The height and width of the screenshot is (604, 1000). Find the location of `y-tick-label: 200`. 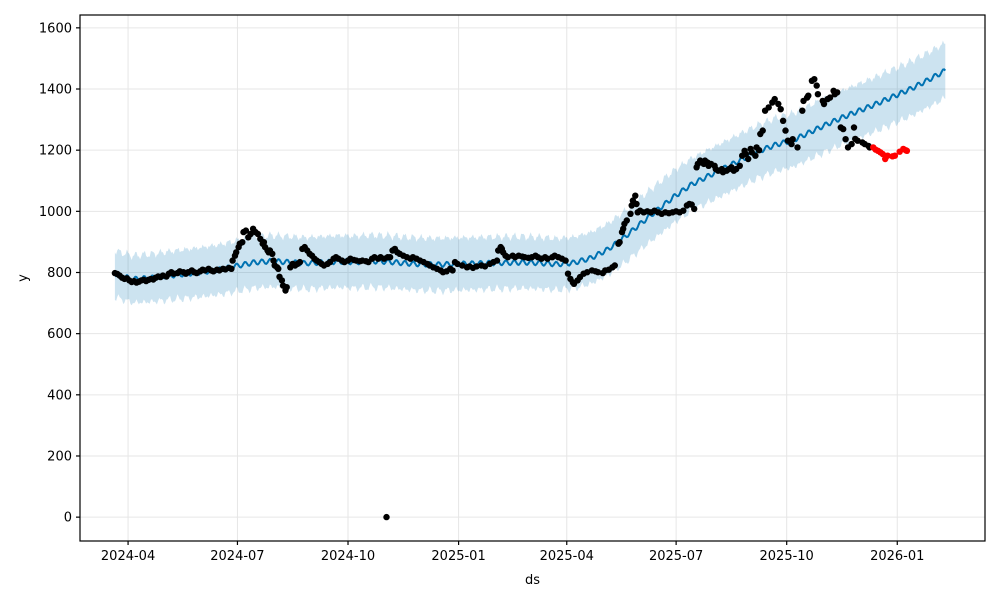

y-tick-label: 200 is located at coordinates (59, 456).